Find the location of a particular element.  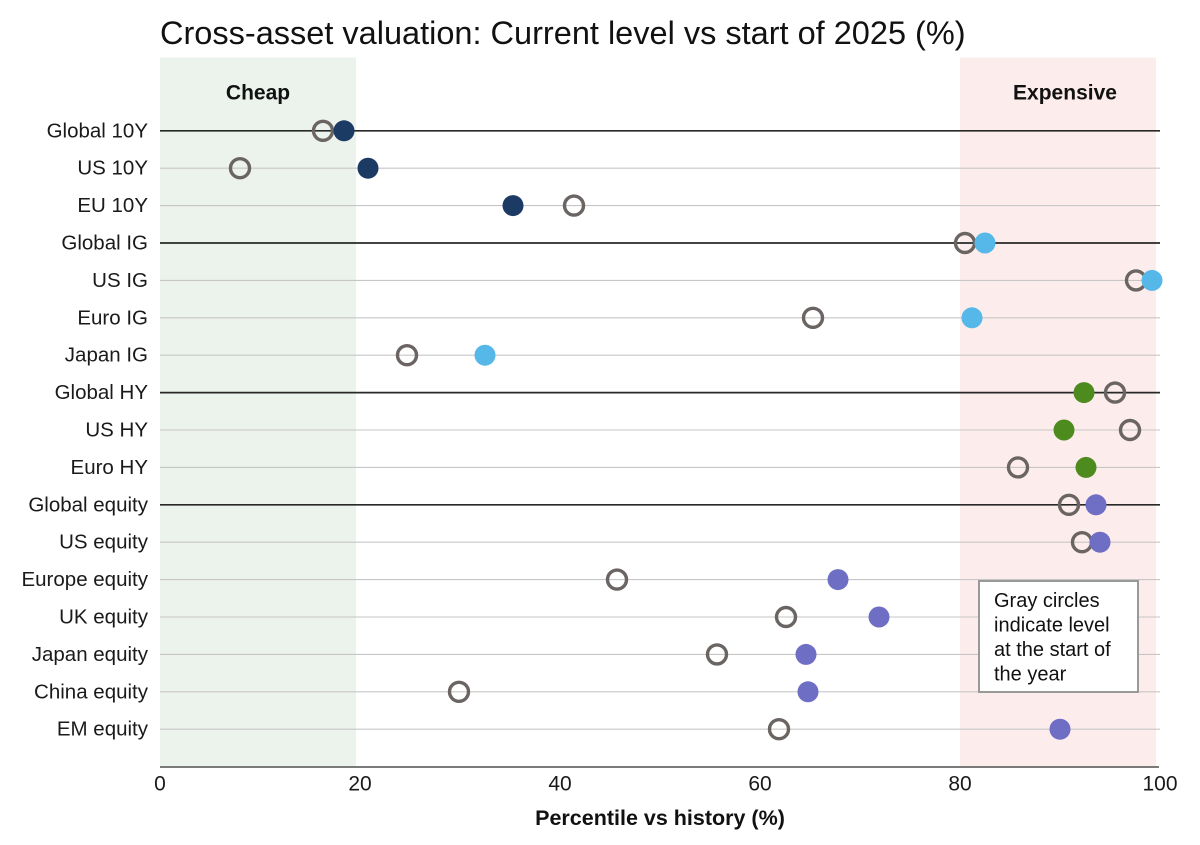

svg-text: US equity is located at coordinates (104, 542).